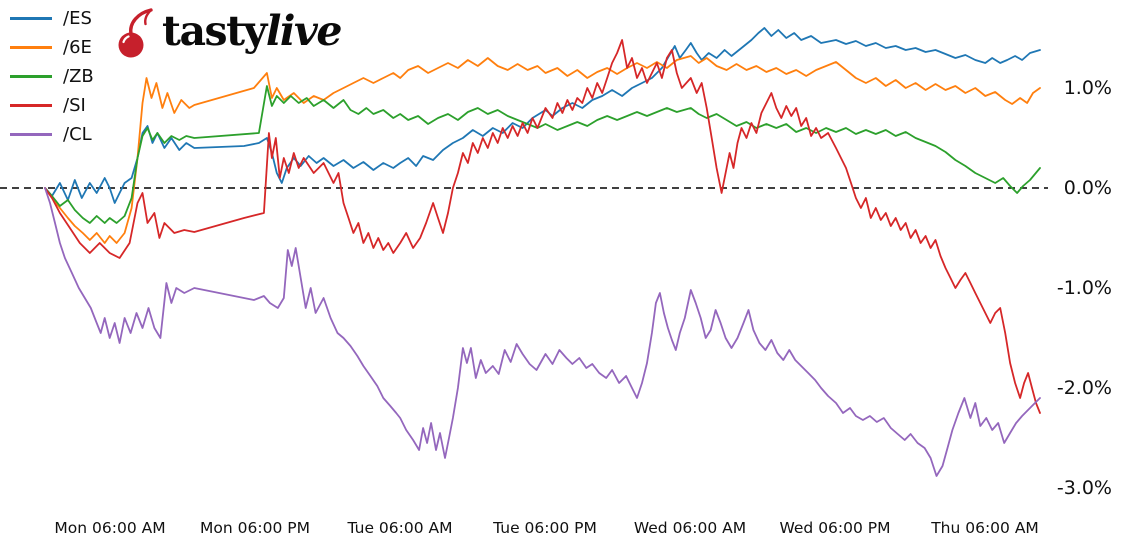  I want to click on legend-swatch-6e, so click(31, 47).